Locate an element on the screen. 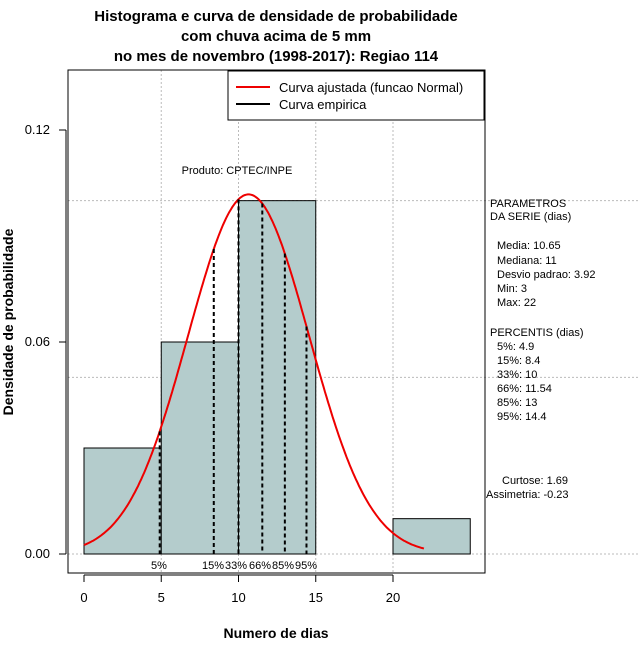 Image resolution: width=640 pixels, height=660 pixels. legend-entry: Curva empirica is located at coordinates (323, 104).